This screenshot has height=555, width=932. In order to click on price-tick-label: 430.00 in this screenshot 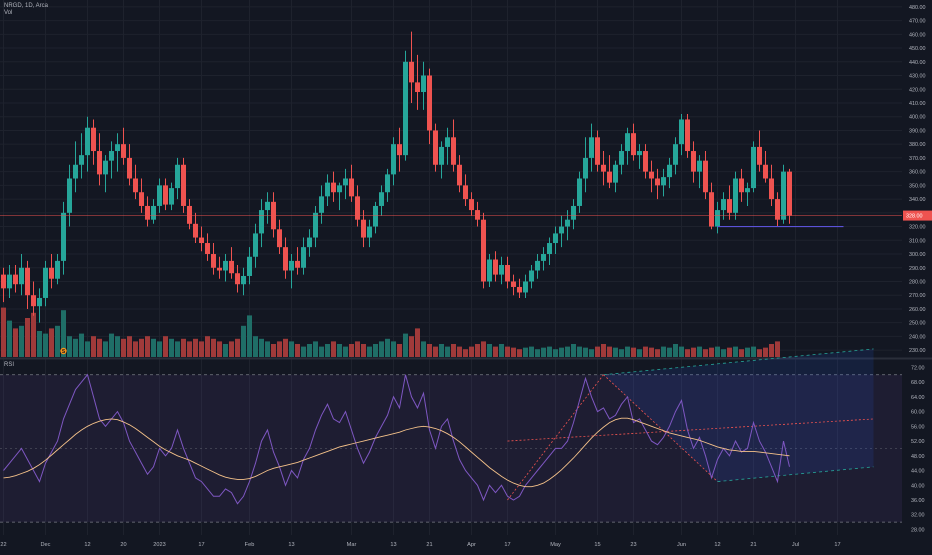, I will do `click(917, 77)`.